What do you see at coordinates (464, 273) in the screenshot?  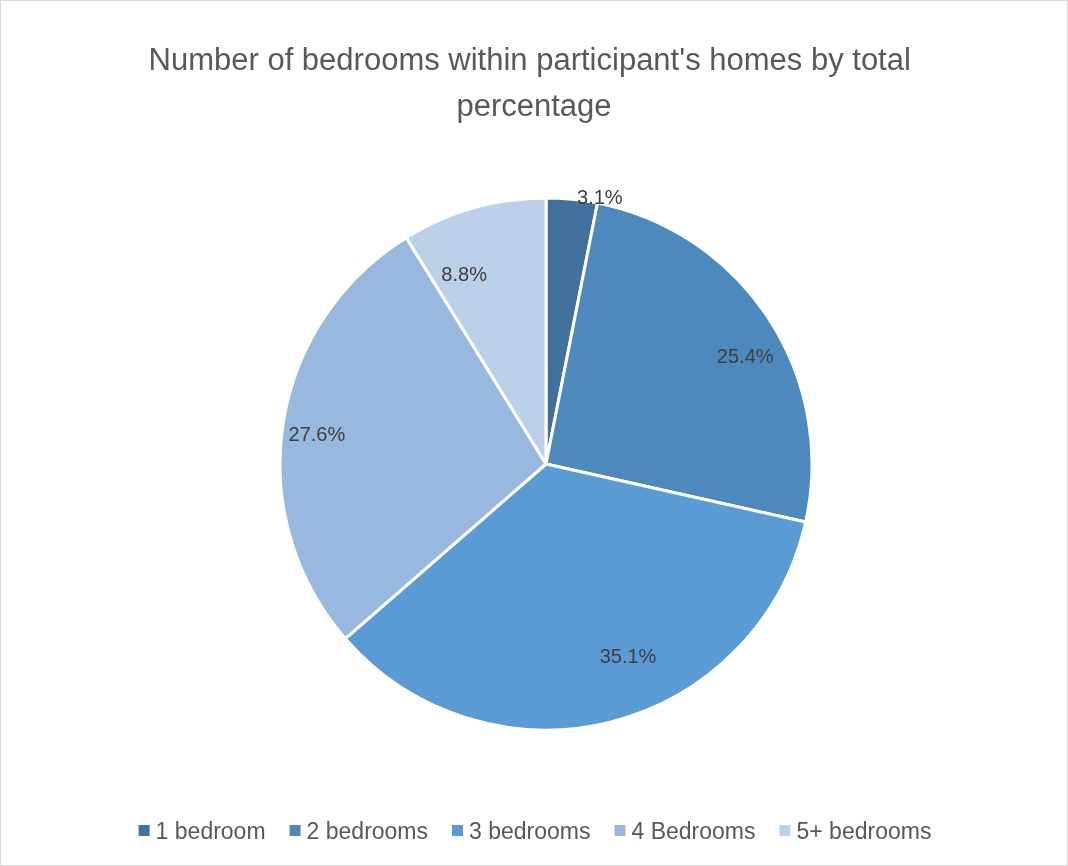 I see `data-label: 8.8%` at bounding box center [464, 273].